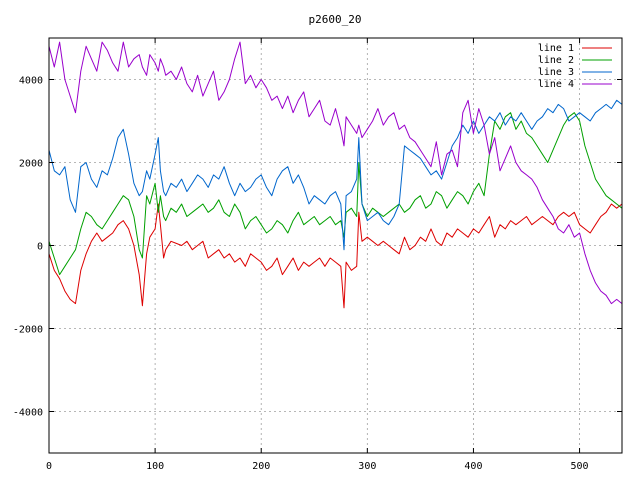 The image size is (640, 480). Describe the element at coordinates (556, 60) in the screenshot. I see `legend-label: line 2` at that location.